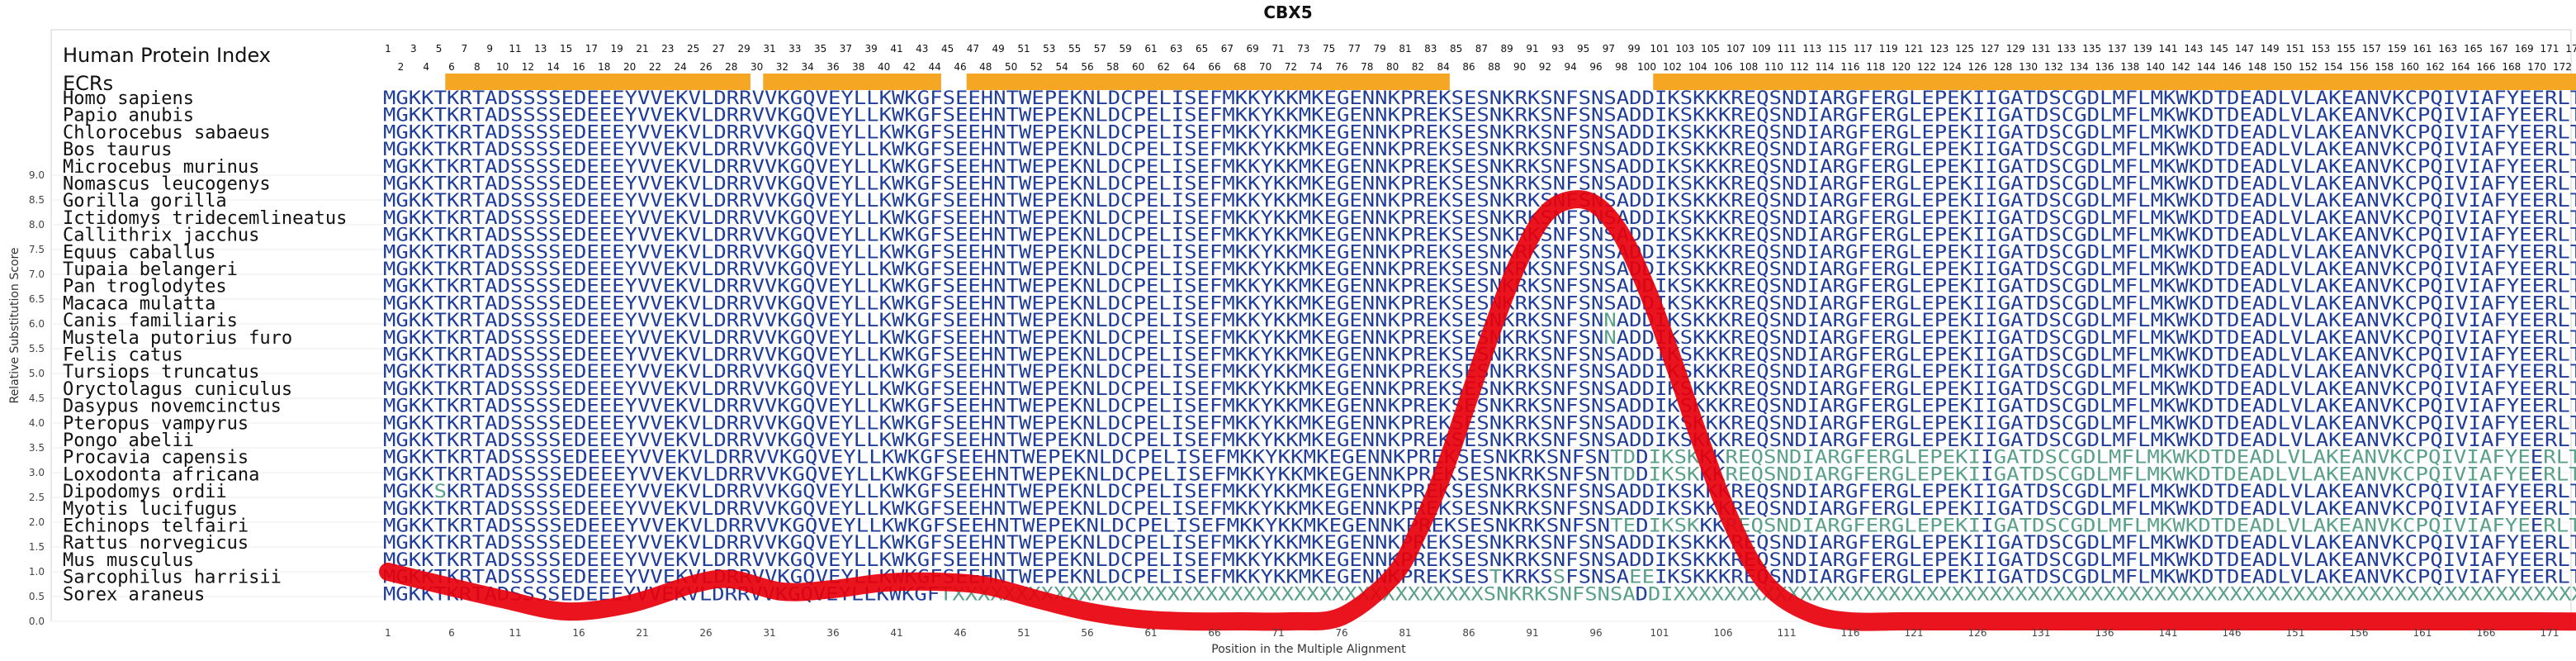 Image resolution: width=2576 pixels, height=661 pixels. I want to click on protein-index-number: 120, so click(1901, 67).